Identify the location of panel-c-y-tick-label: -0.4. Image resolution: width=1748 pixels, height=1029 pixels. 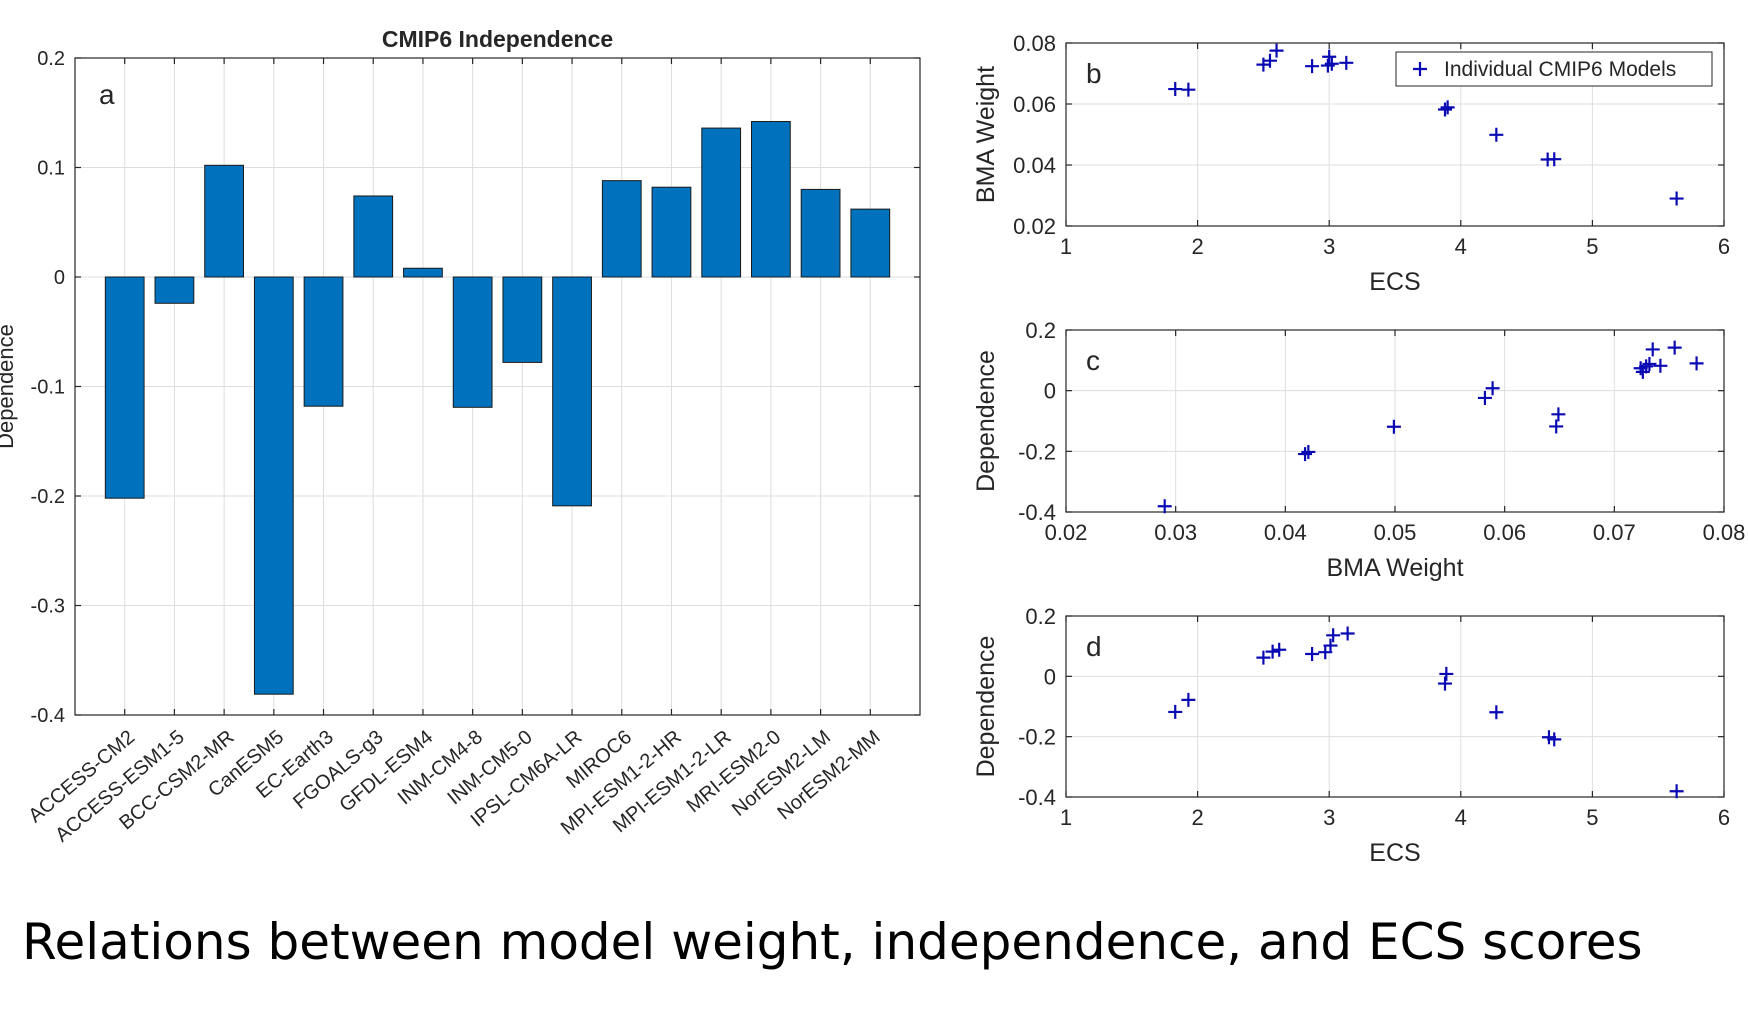
(1037, 512).